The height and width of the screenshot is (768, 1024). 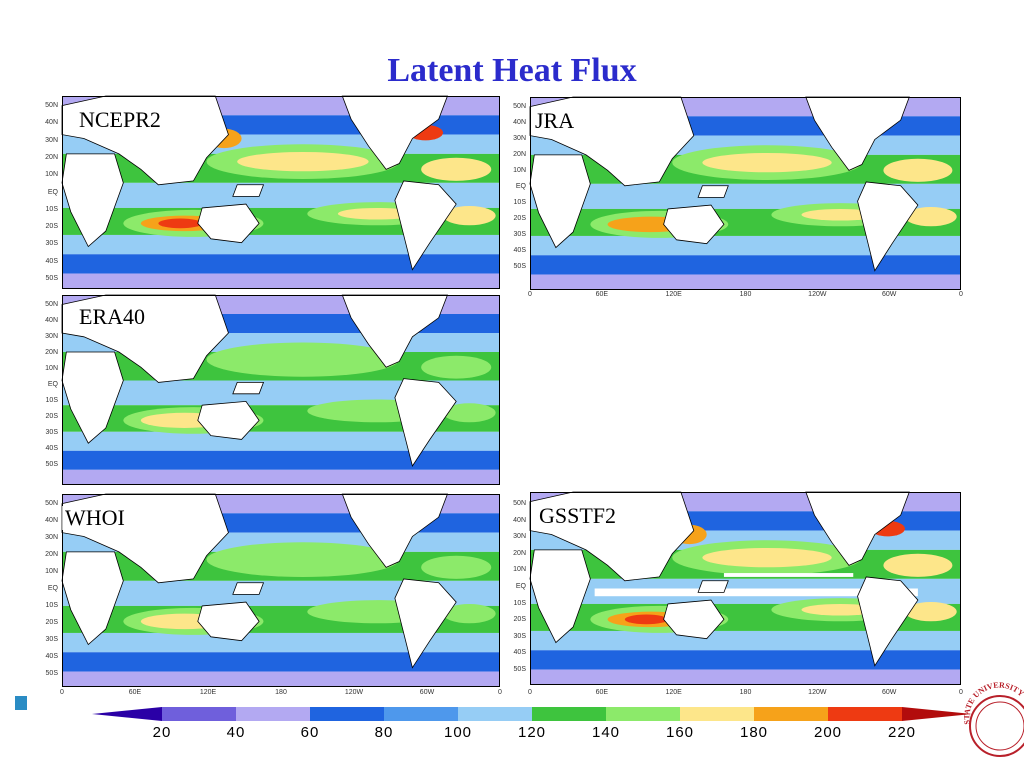 I want to click on institution-logo-fragment, so click(x=47, y=703).